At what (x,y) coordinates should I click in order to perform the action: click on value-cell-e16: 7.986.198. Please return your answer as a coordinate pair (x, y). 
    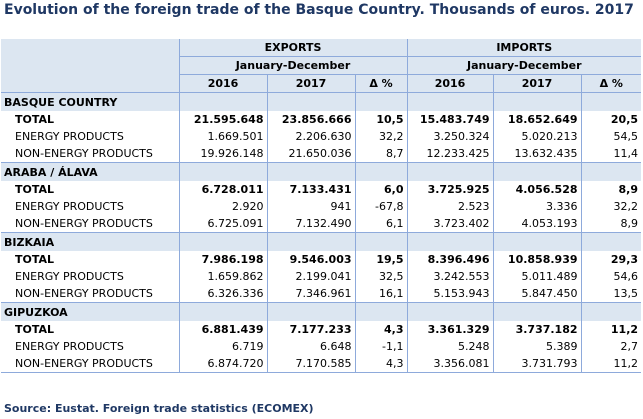
    Looking at the image, I should click on (222, 259).